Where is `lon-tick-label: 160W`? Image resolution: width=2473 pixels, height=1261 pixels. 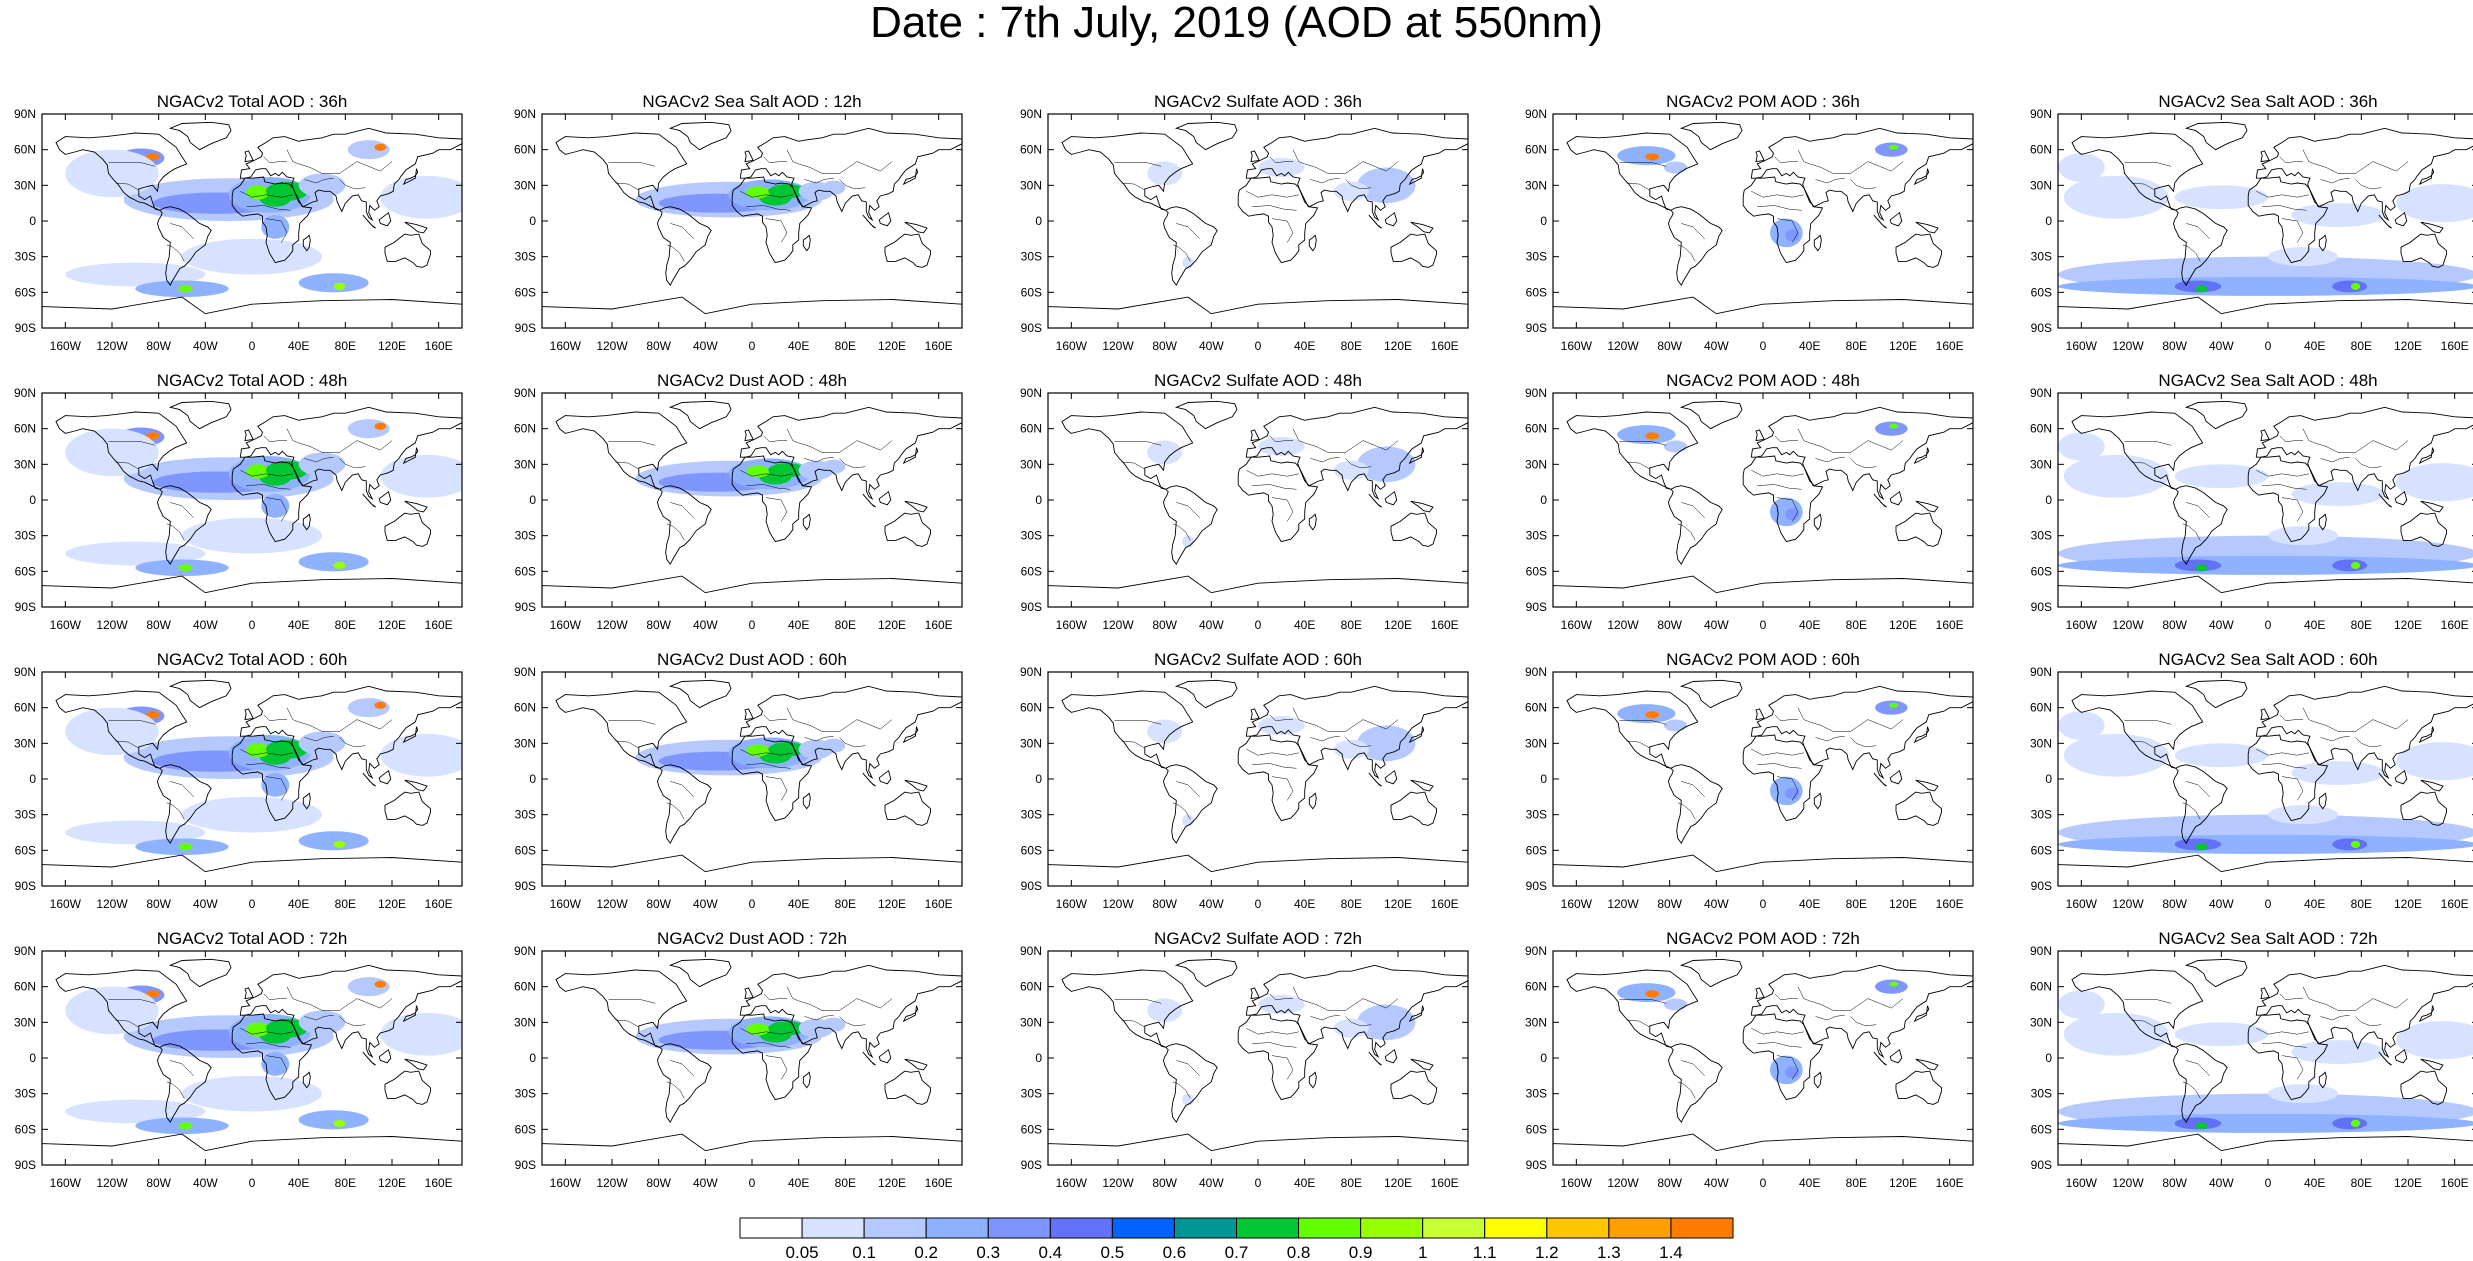
lon-tick-label: 160W is located at coordinates (1072, 346).